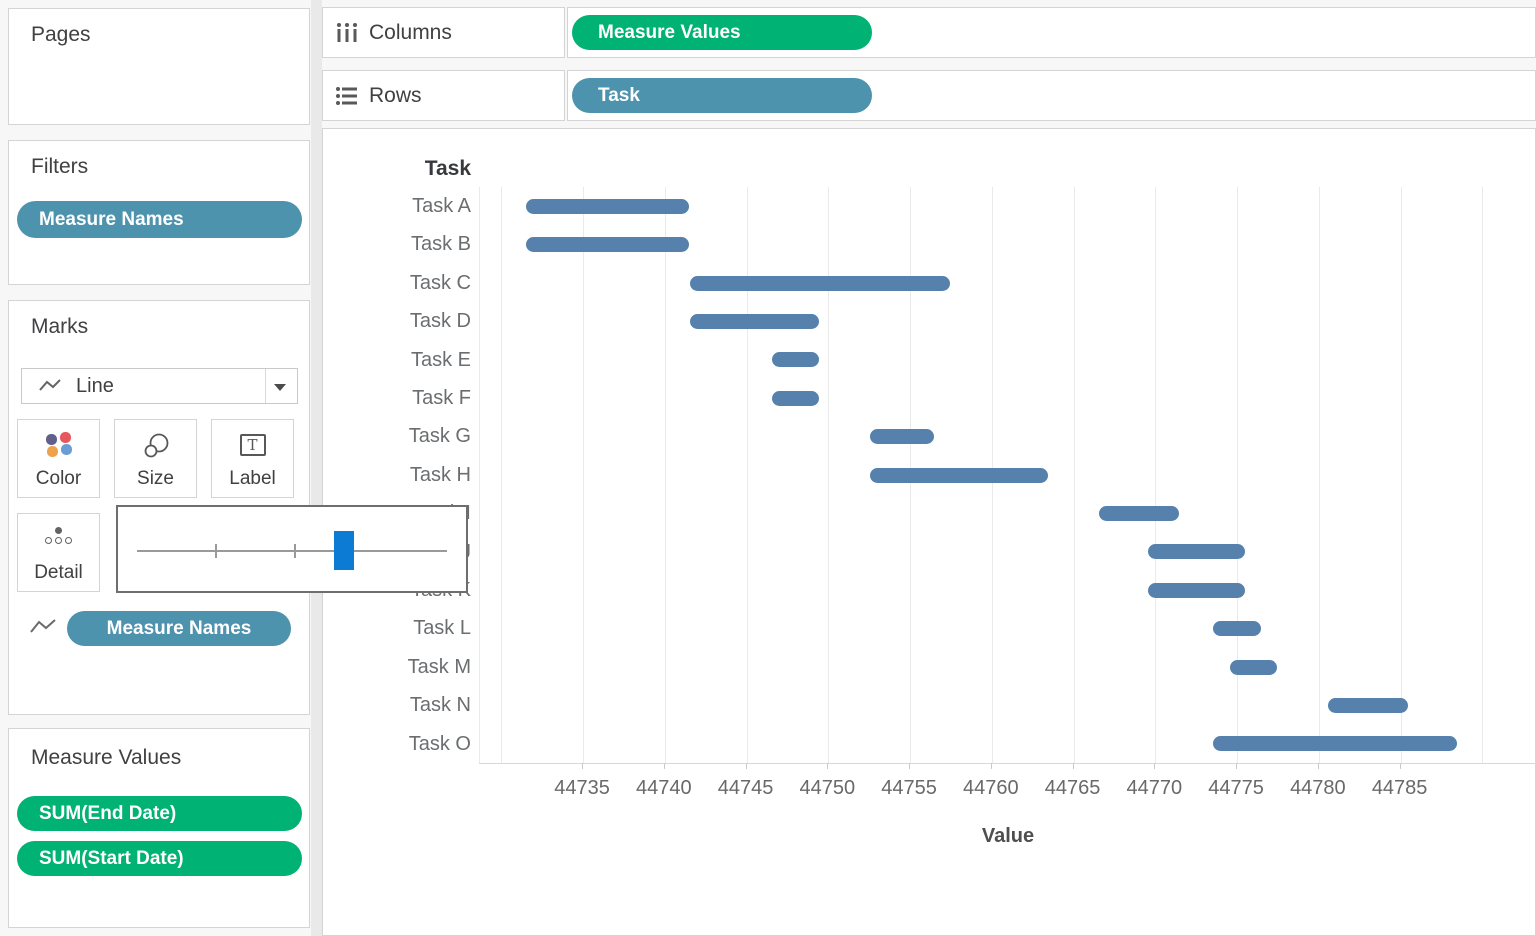 This screenshot has height=936, width=1536. Describe the element at coordinates (95, 385) in the screenshot. I see `mark-type-selected: Line` at that location.